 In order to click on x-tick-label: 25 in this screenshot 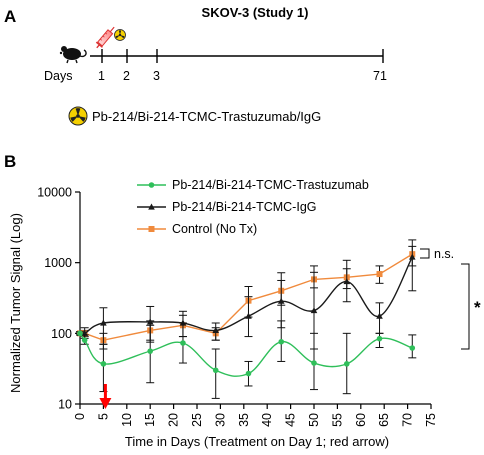, I will do `click(197, 420)`.